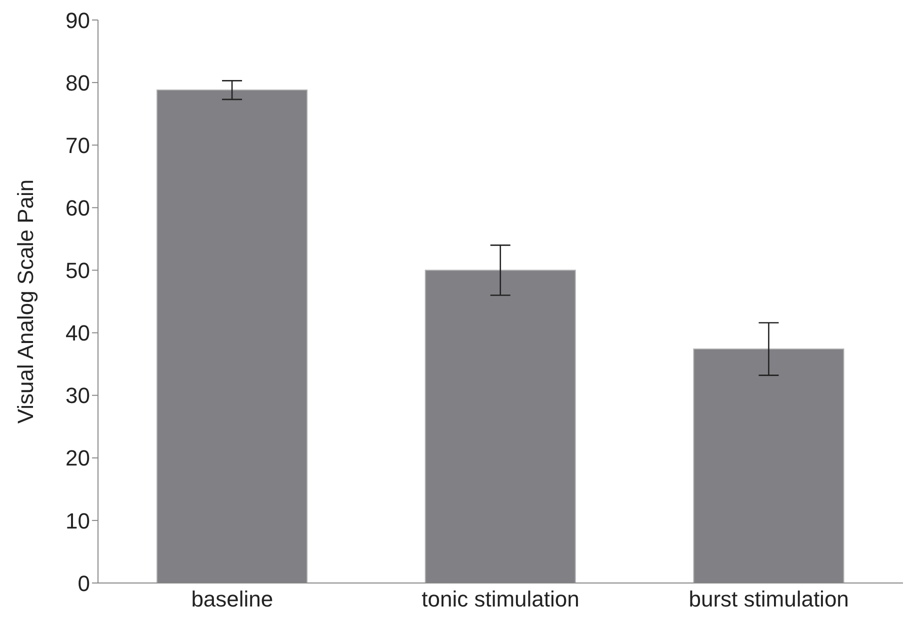 The width and height of the screenshot is (921, 641). Describe the element at coordinates (78, 271) in the screenshot. I see `y-tick-label: 50` at that location.